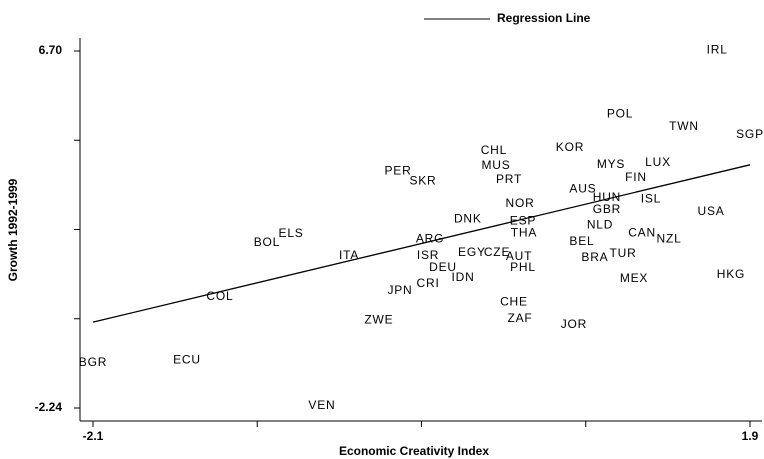  What do you see at coordinates (378, 319) in the screenshot?
I see `point-label: ZWE` at bounding box center [378, 319].